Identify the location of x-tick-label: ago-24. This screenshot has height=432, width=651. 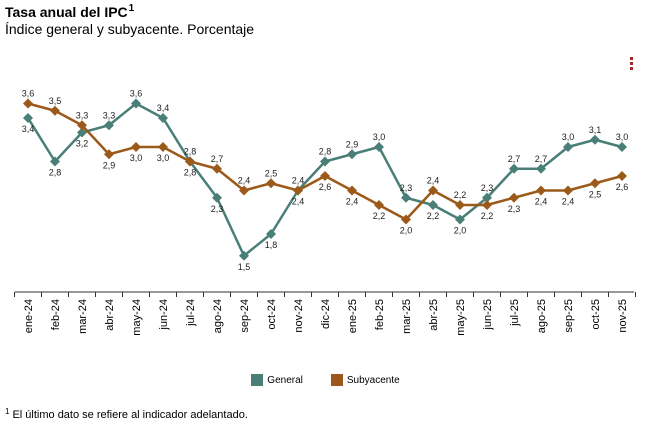
(218, 316).